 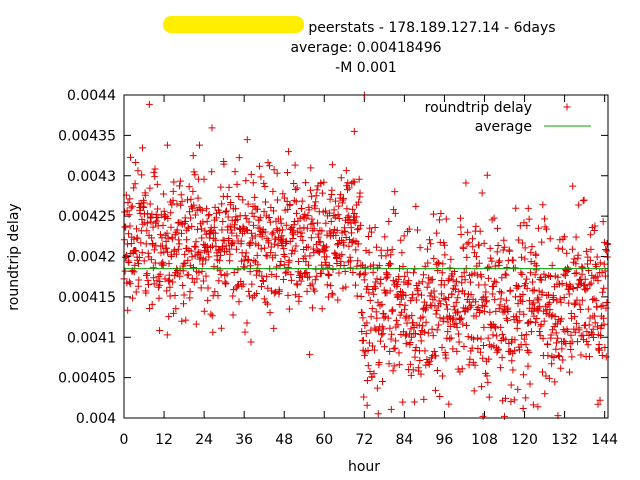 I want to click on x-tick-label: 108, so click(x=484, y=440).